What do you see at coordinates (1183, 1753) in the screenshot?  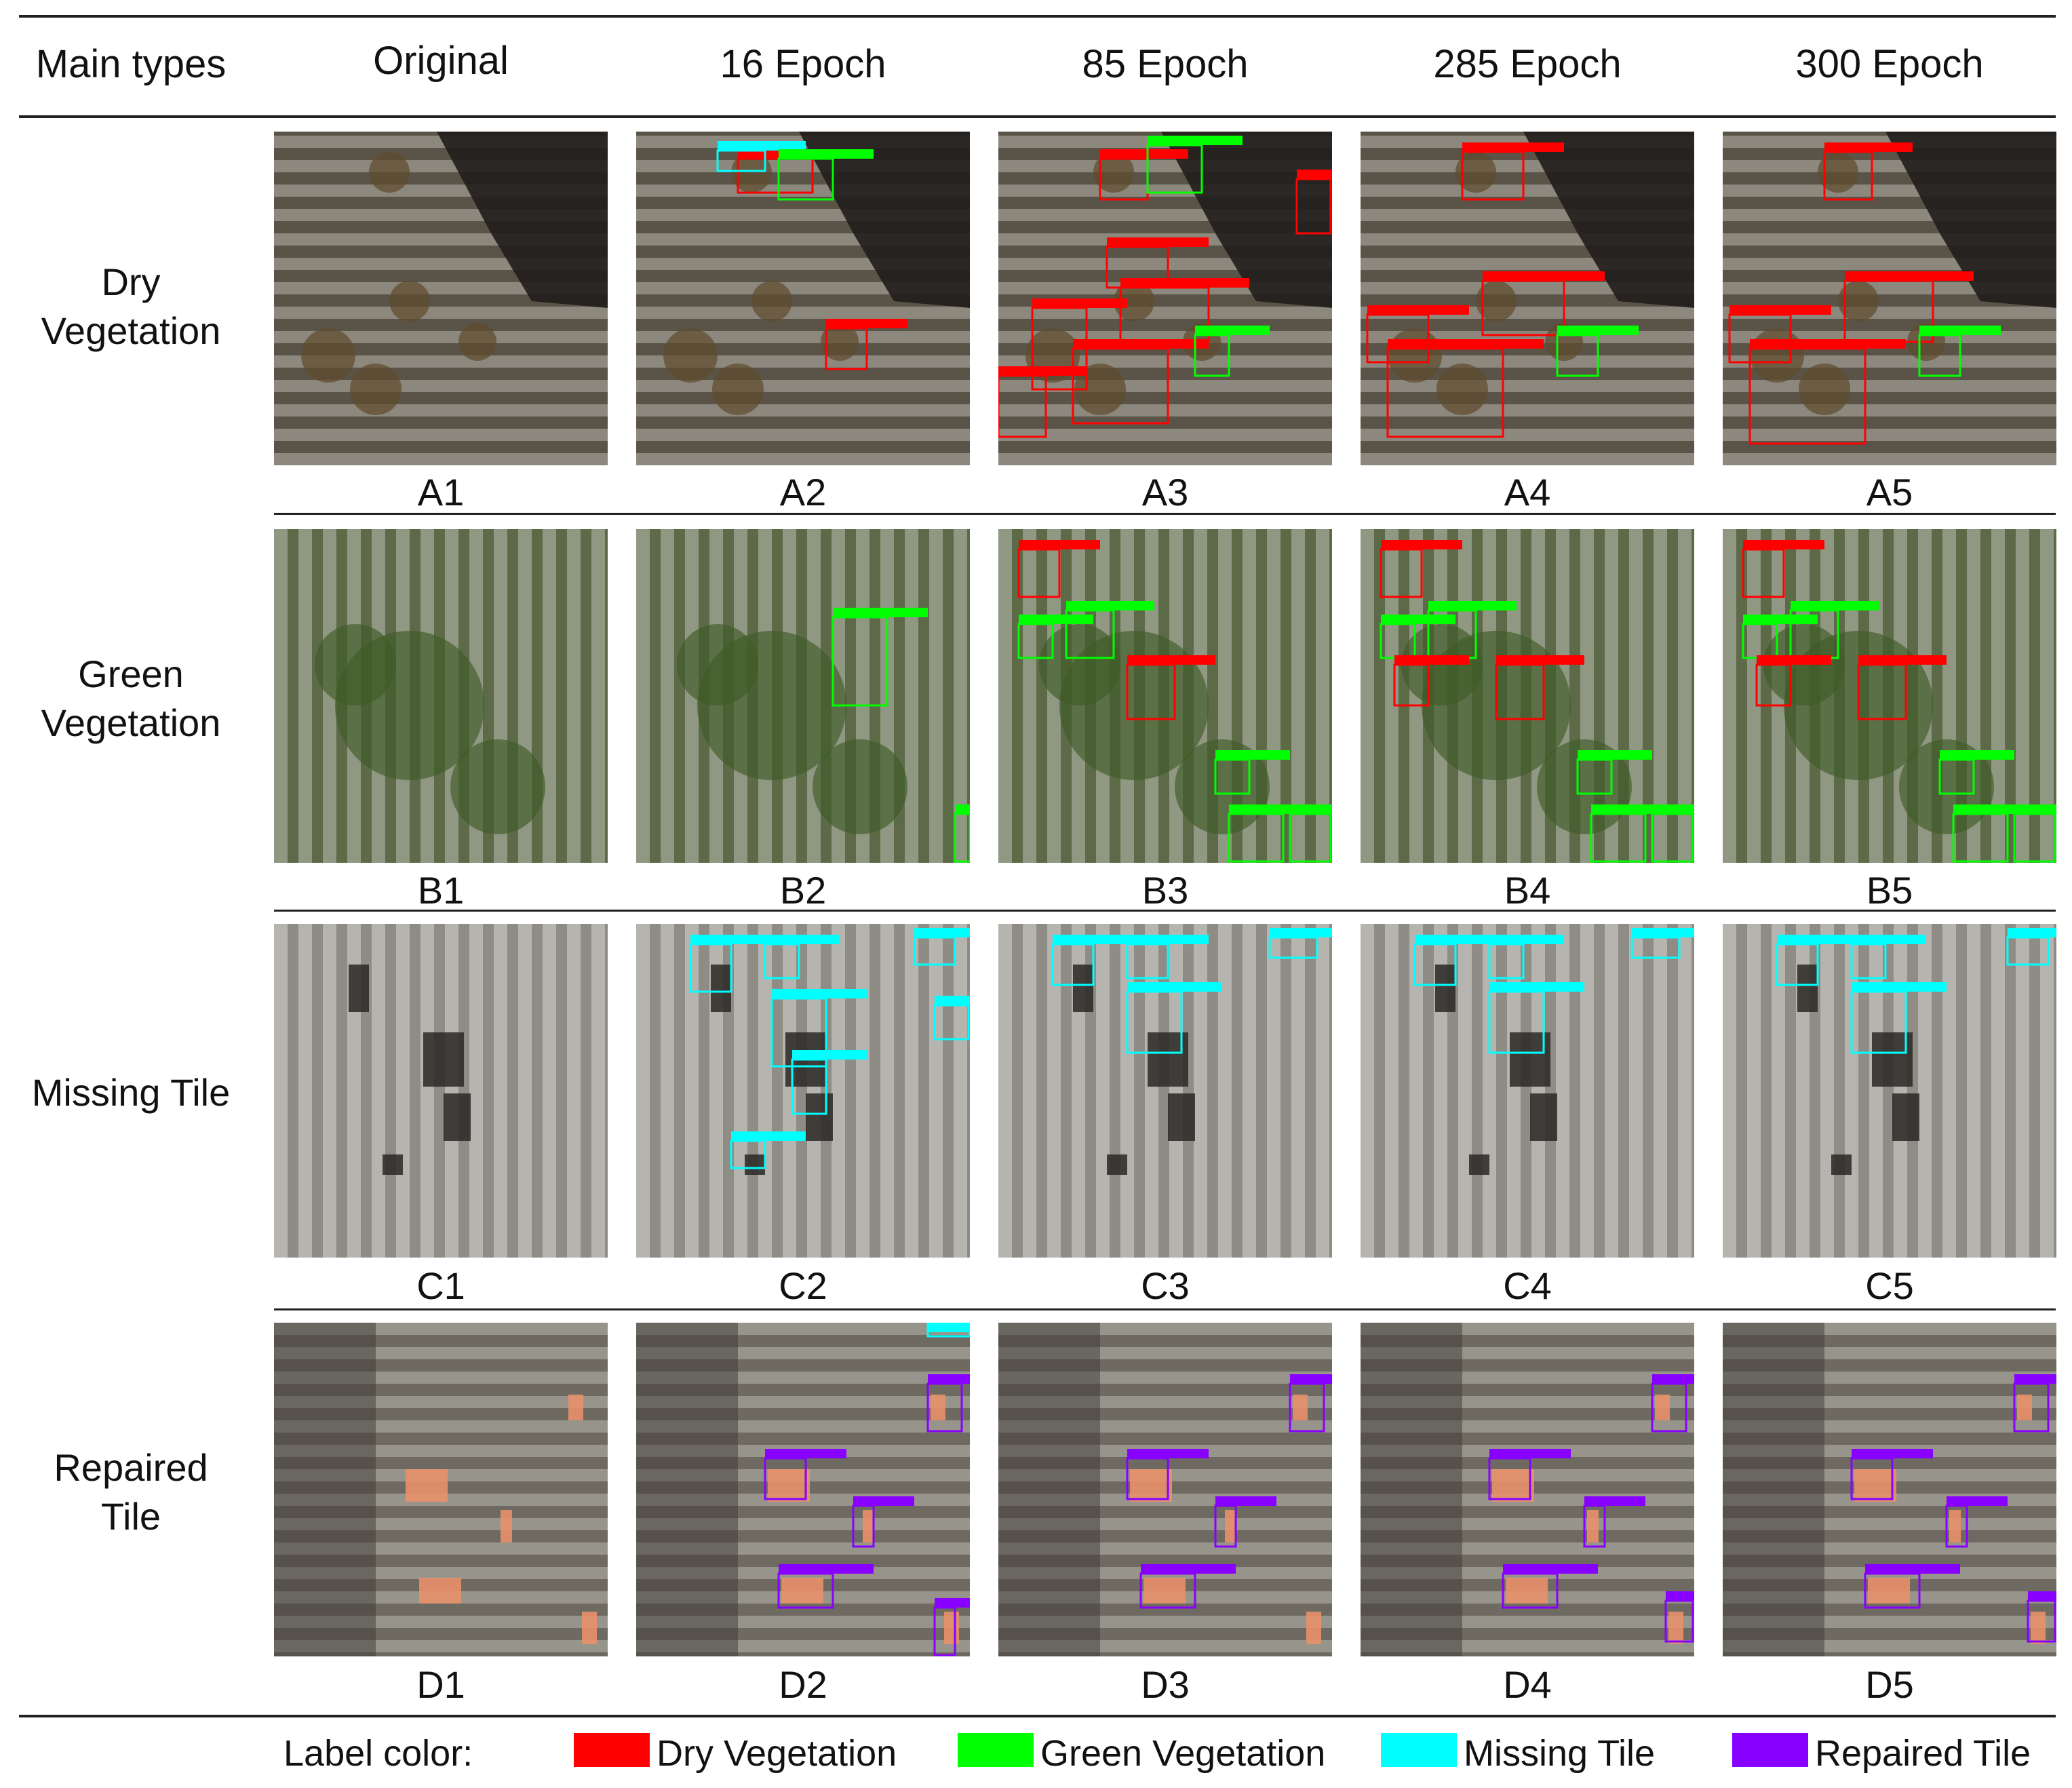 I see `legend-label-green: Green Vegetation` at bounding box center [1183, 1753].